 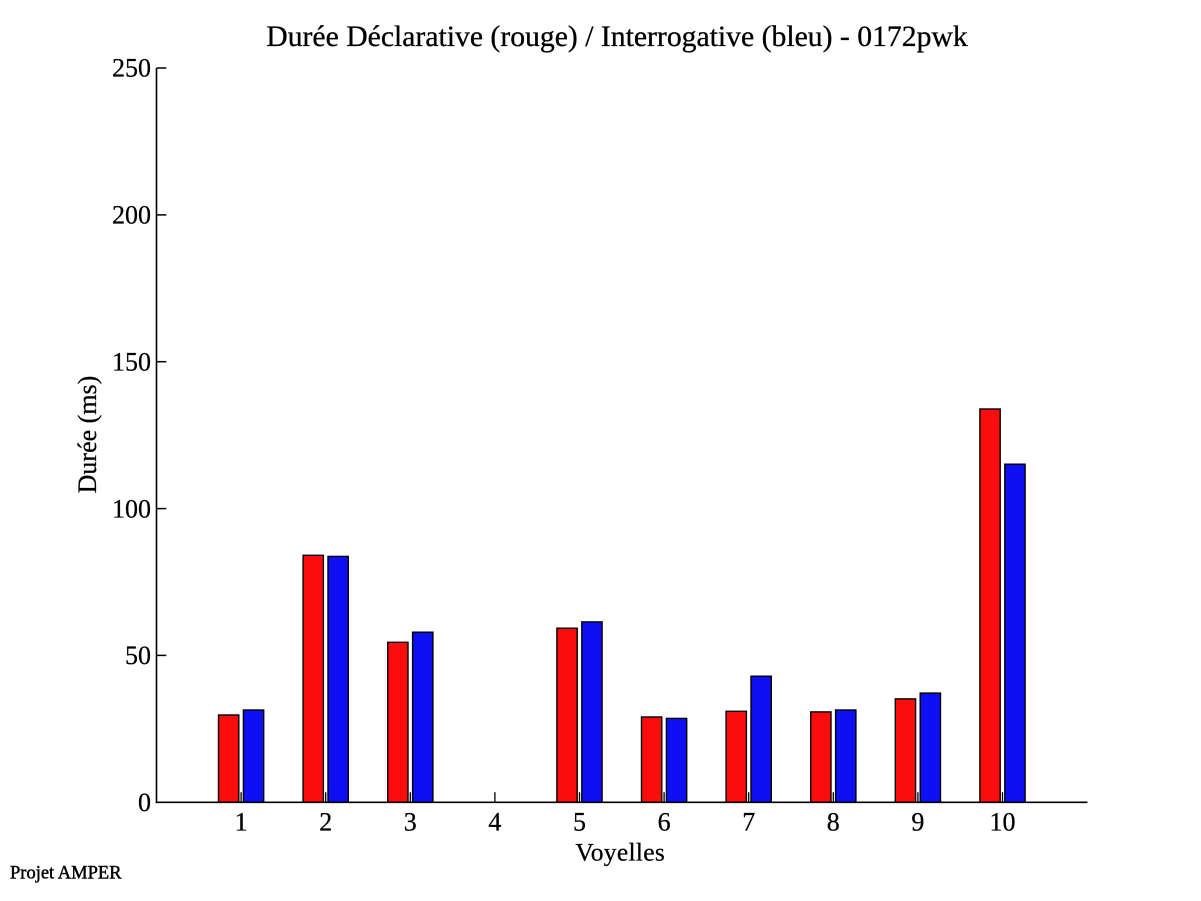 I want to click on svg-text: 8, so click(x=833, y=822).